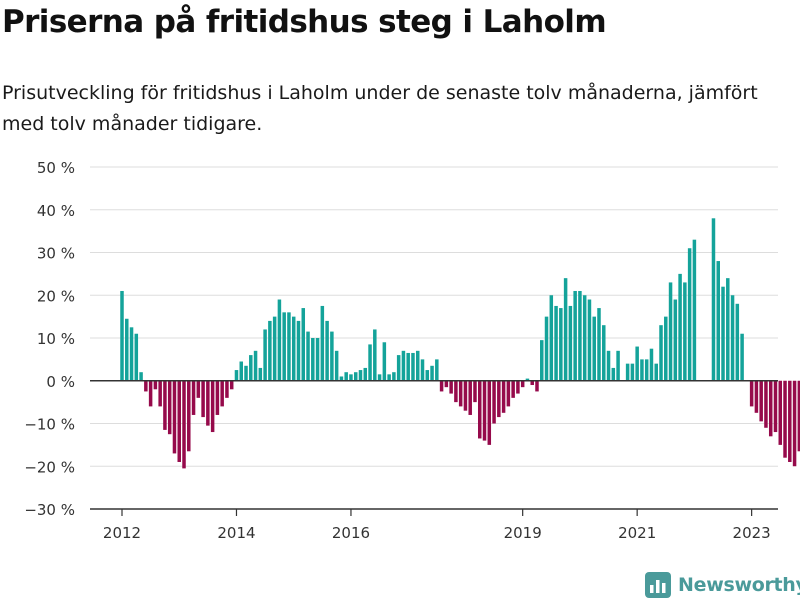 The width and height of the screenshot is (800, 600). What do you see at coordinates (722, 585) in the screenshot?
I see `brand: Newsworthy` at bounding box center [722, 585].